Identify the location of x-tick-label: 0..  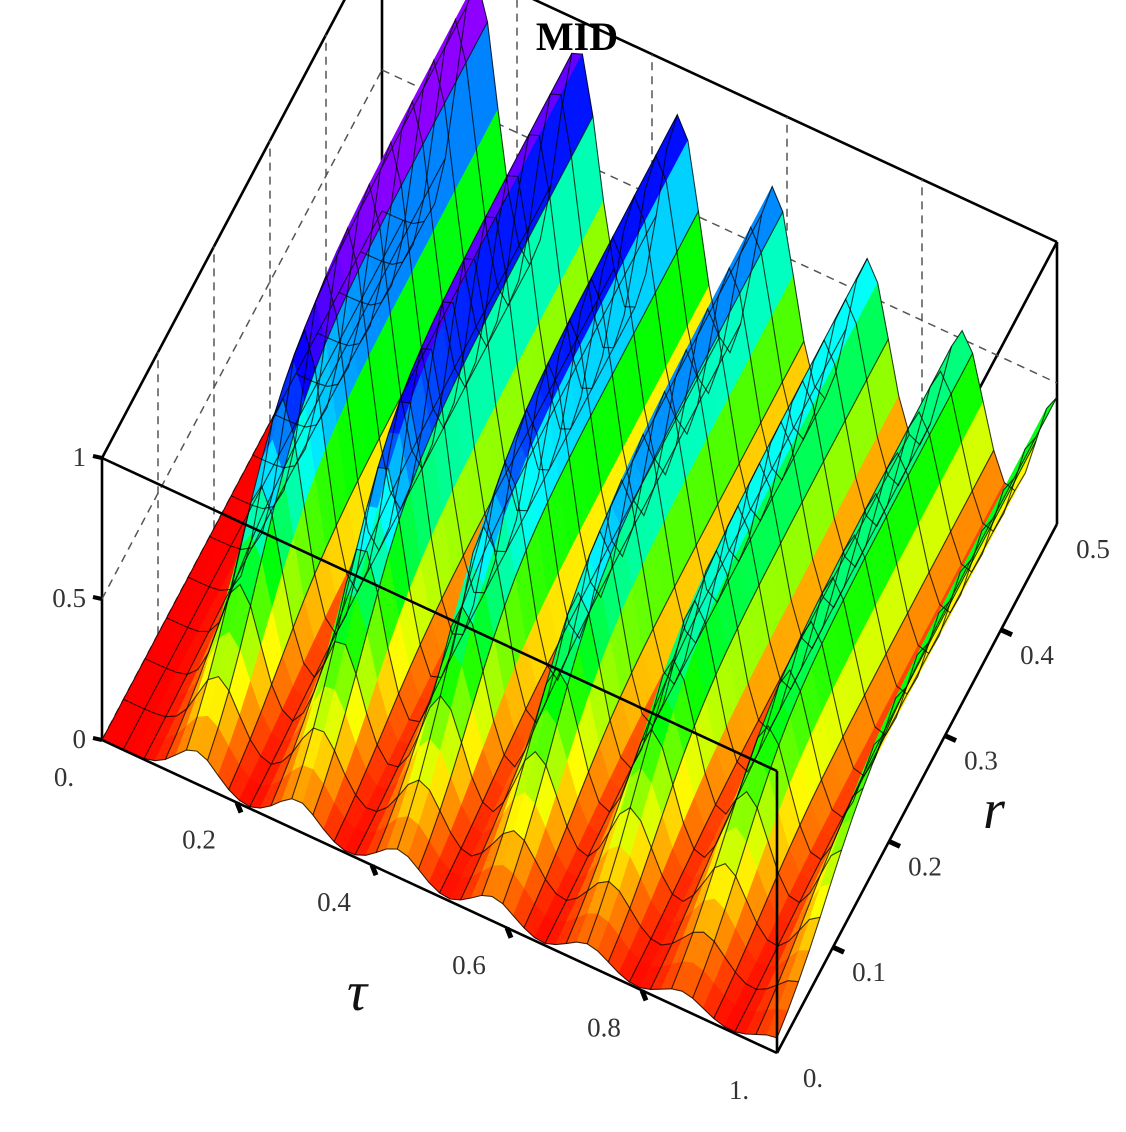
(64, 777).